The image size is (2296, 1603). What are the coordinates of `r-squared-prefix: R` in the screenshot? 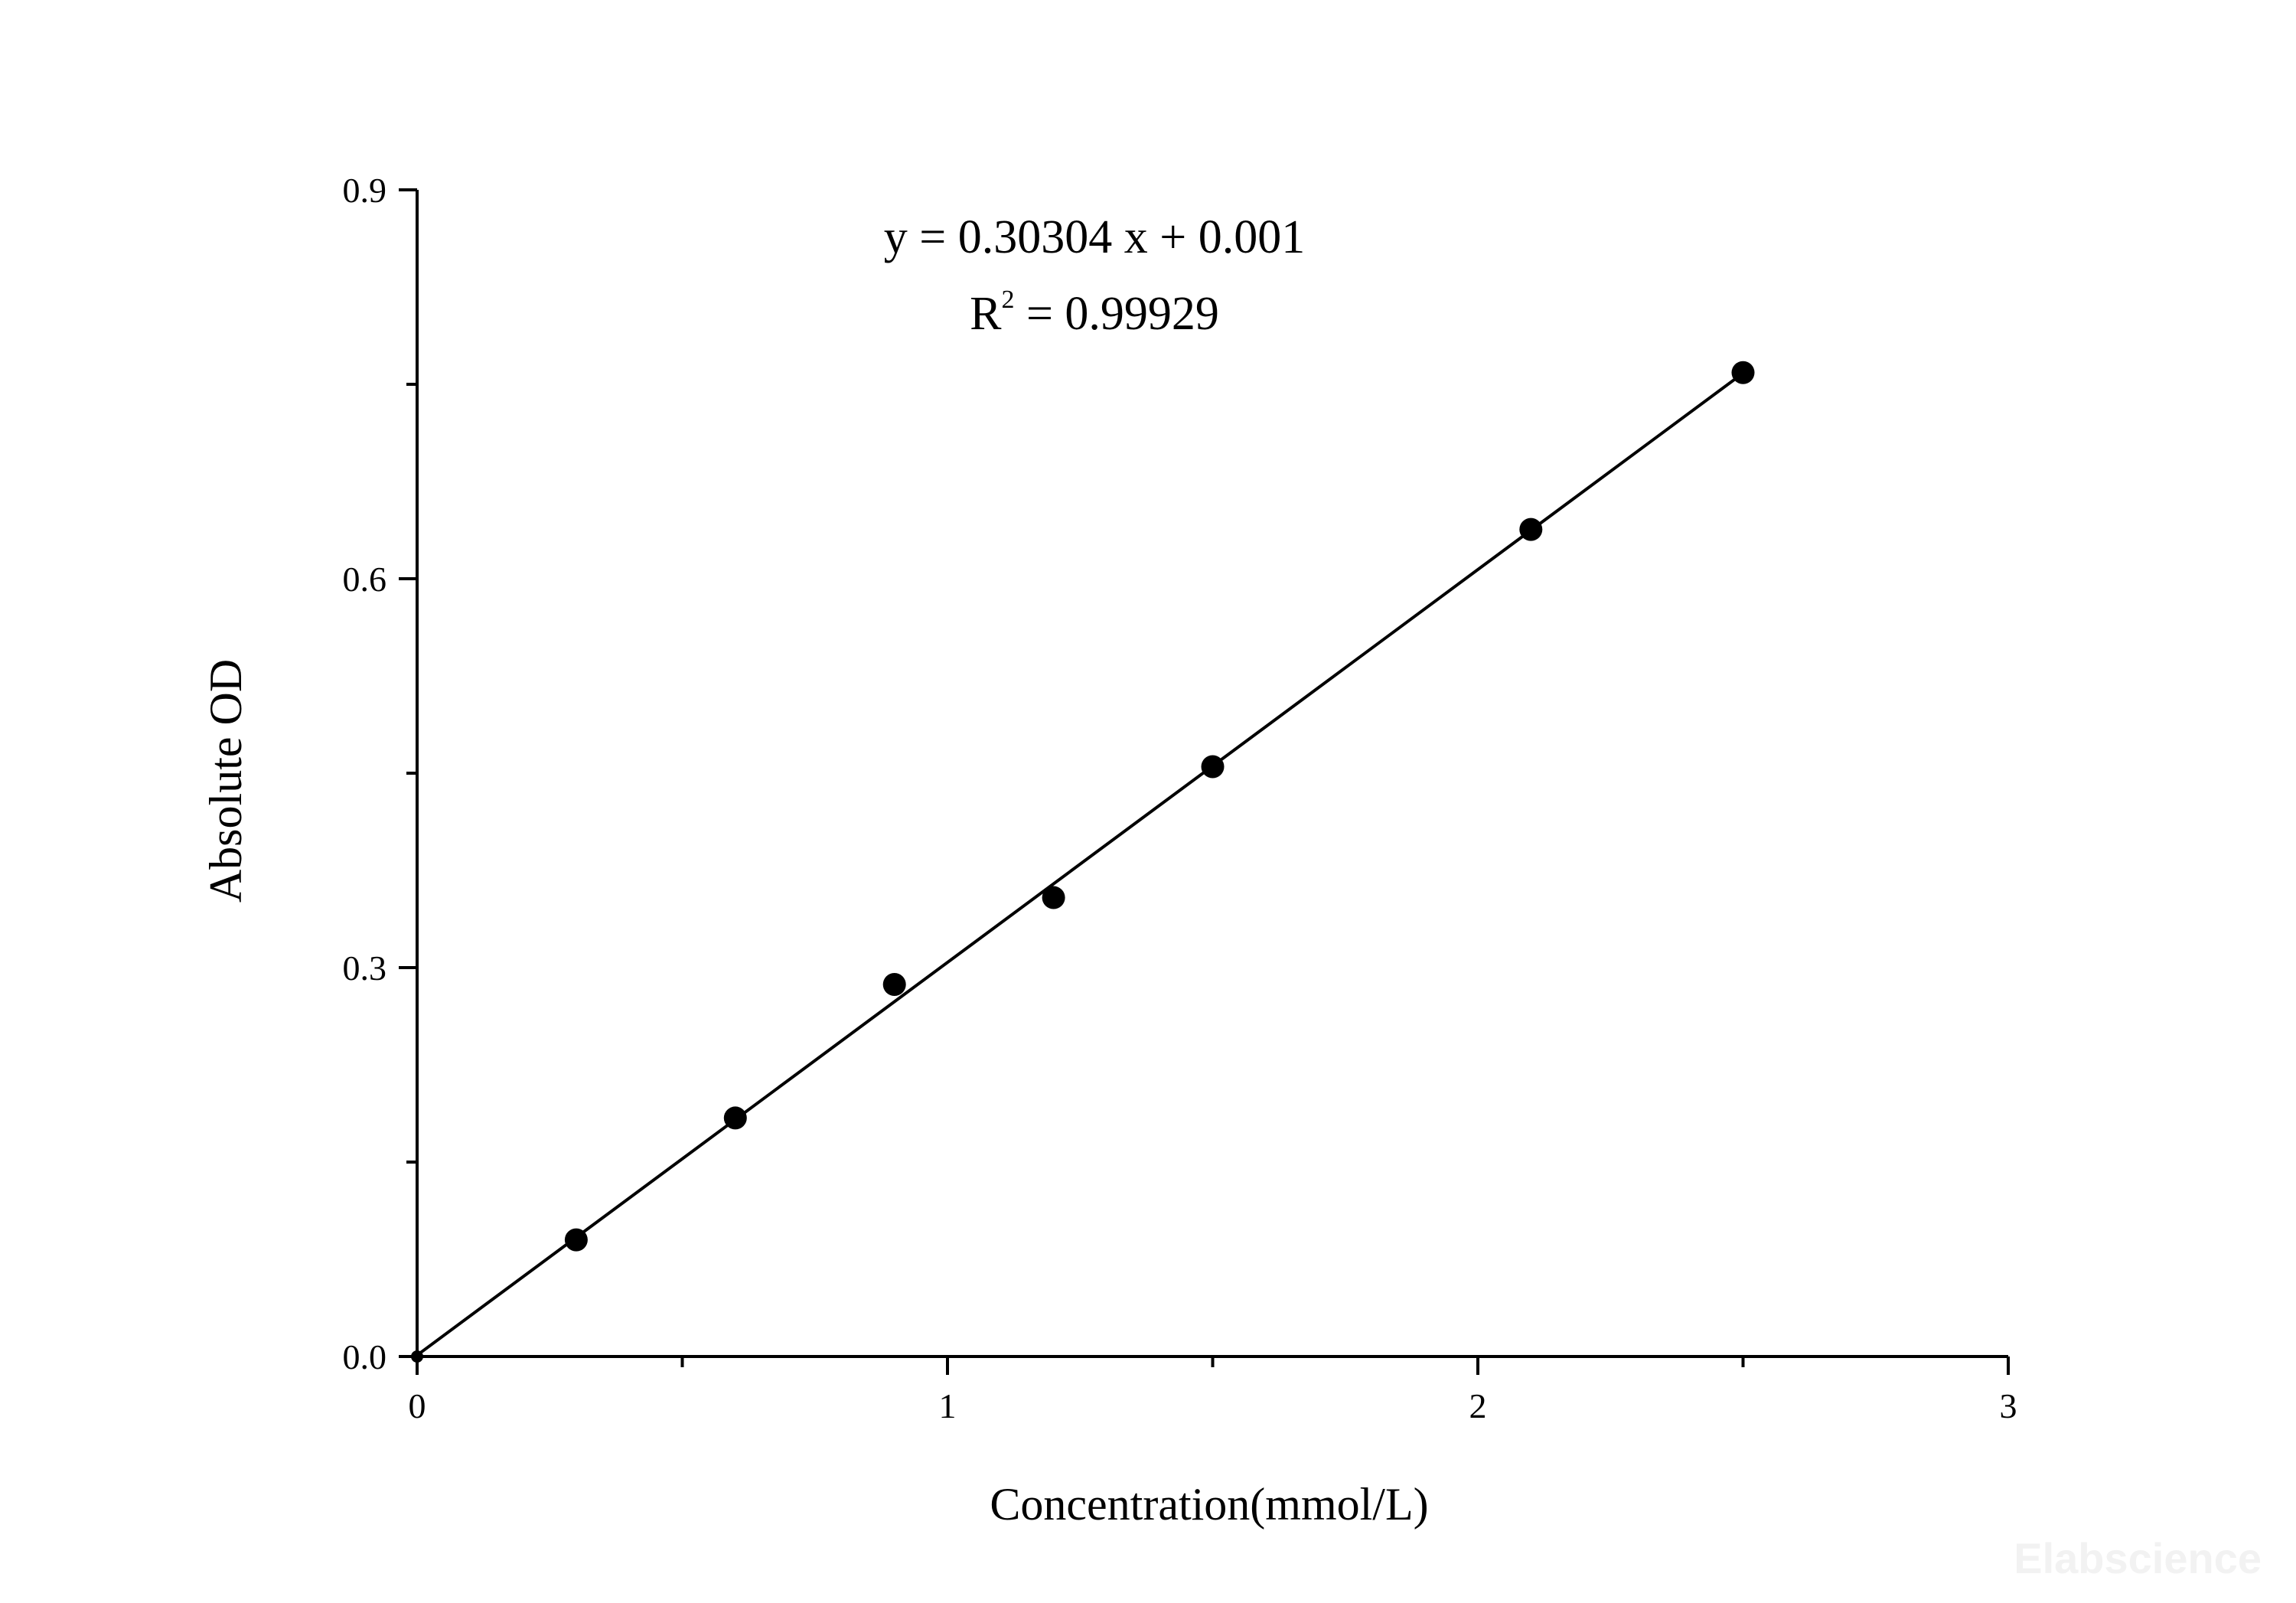 It's located at (986, 314).